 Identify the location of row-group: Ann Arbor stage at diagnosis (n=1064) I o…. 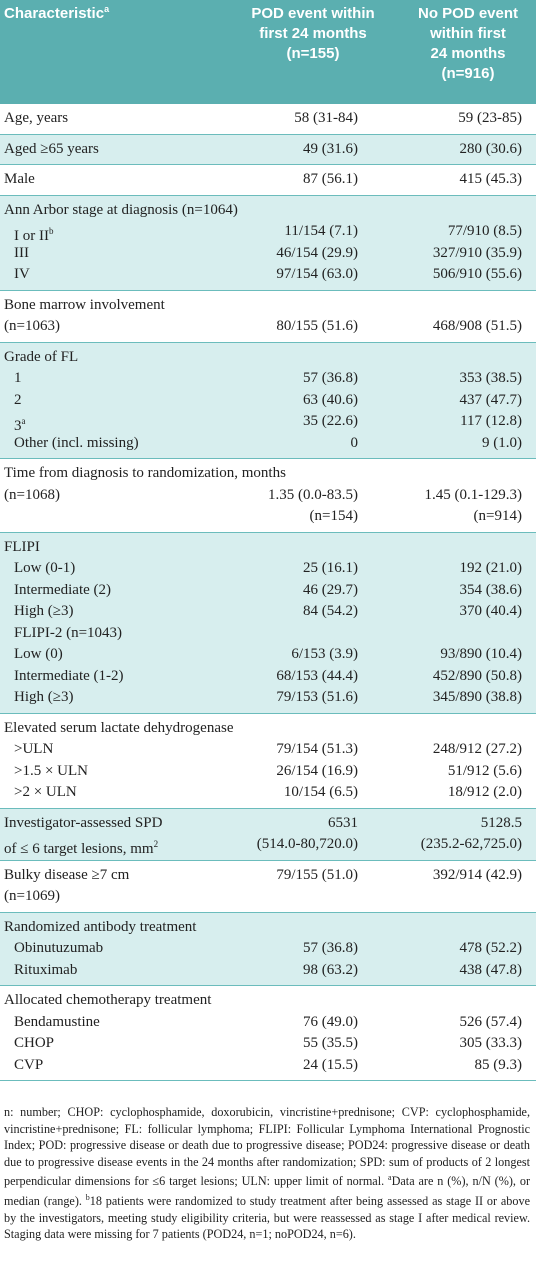
(268, 243).